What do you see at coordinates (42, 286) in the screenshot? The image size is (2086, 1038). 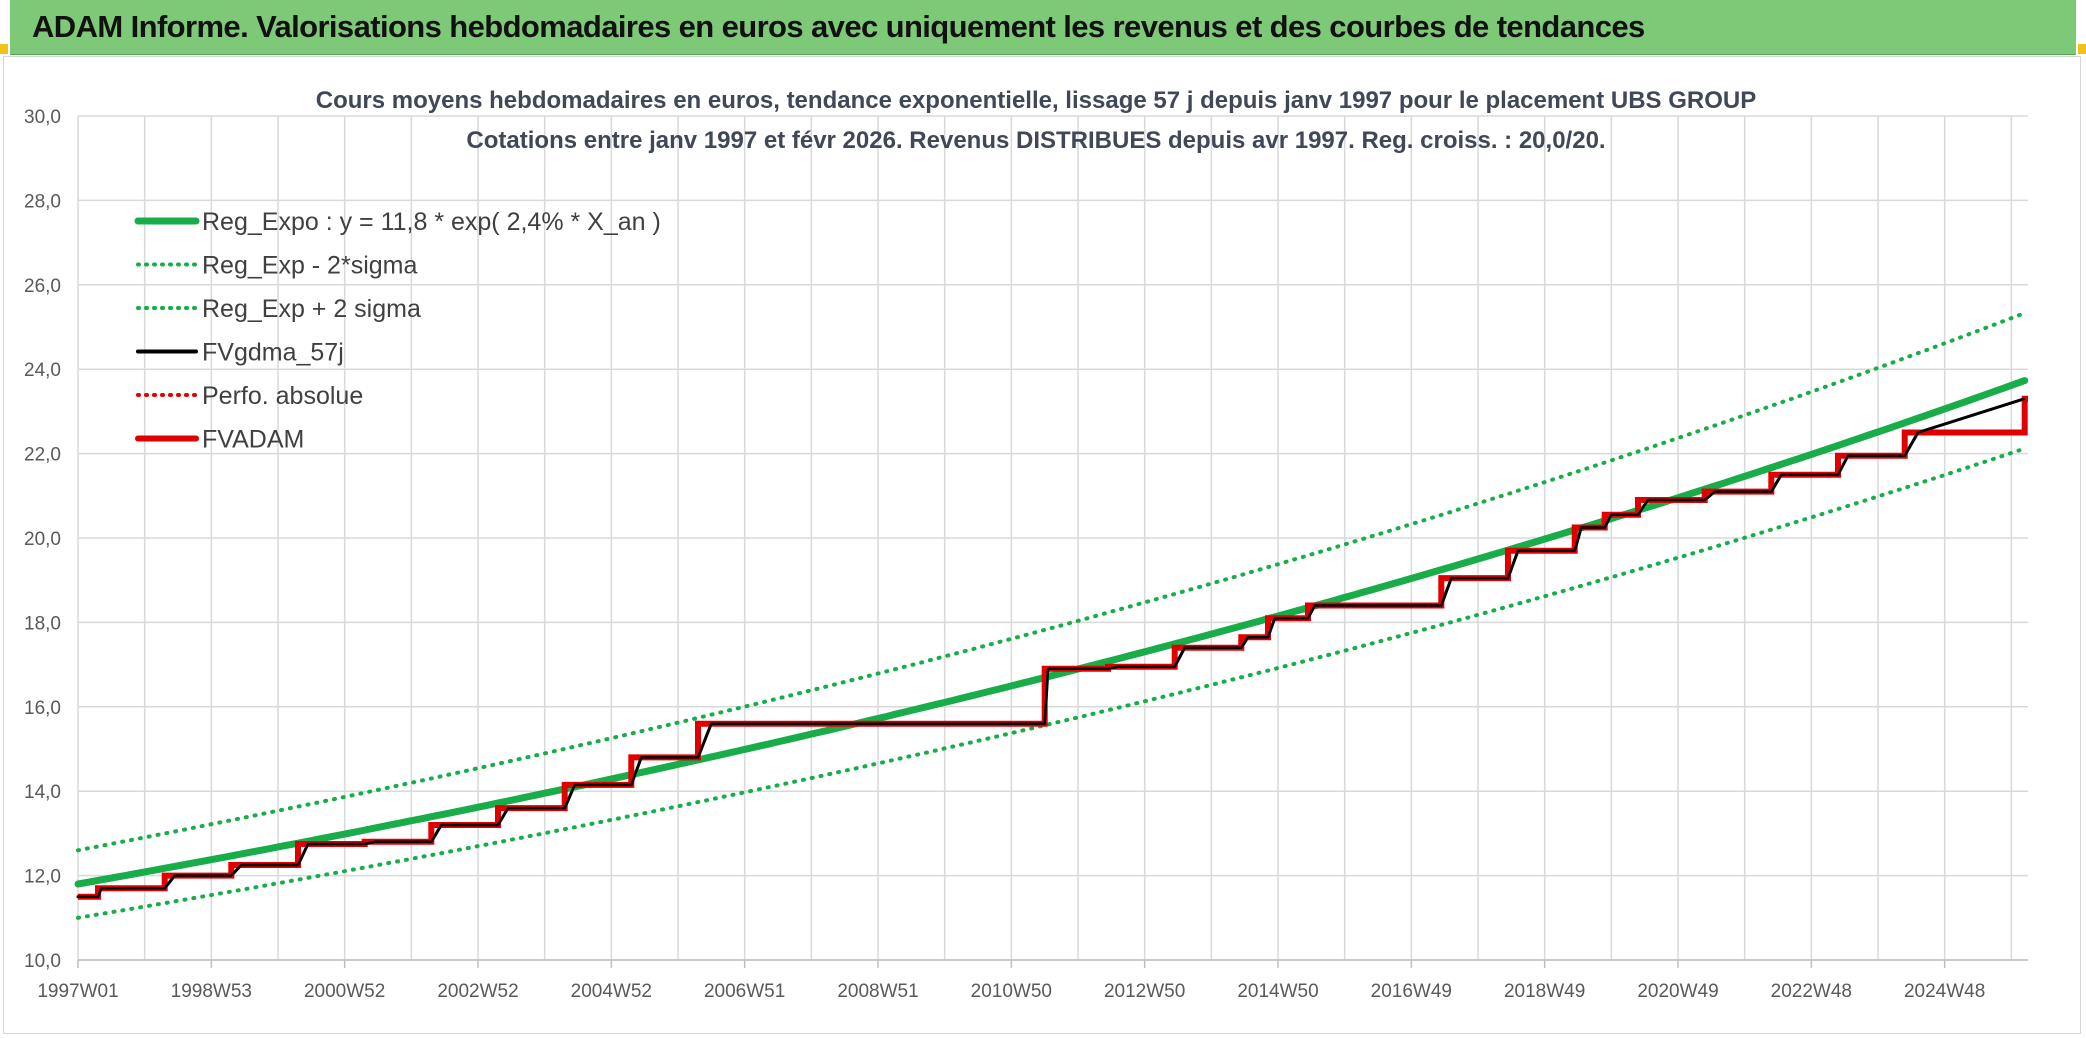 I see `y-tick-label: 26,0` at bounding box center [42, 286].